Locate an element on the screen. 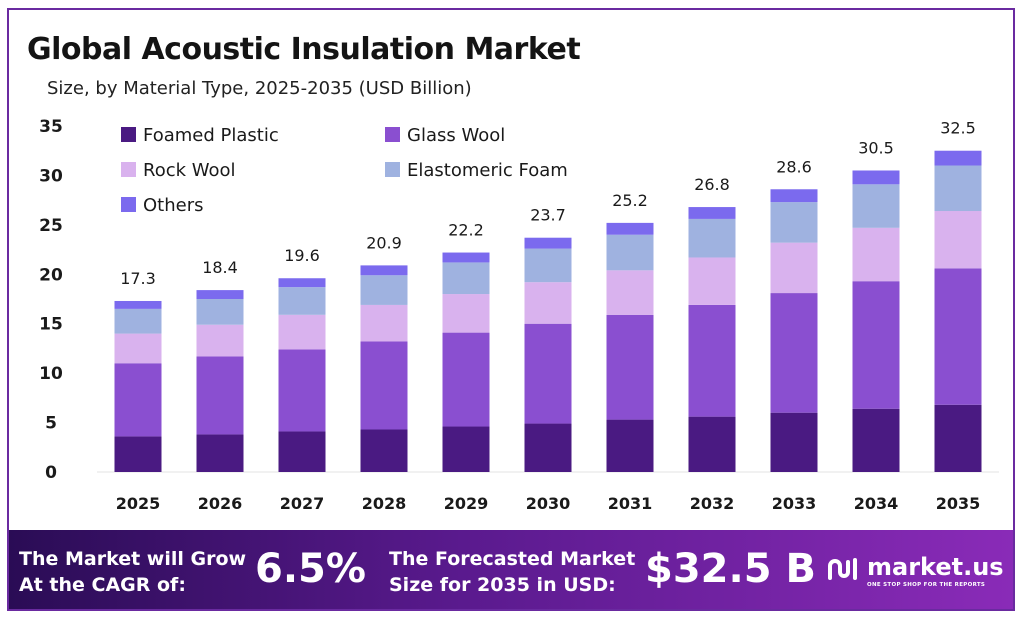 The height and width of the screenshot is (621, 1024). bar-segment-rock-wool-2035 is located at coordinates (958, 240).